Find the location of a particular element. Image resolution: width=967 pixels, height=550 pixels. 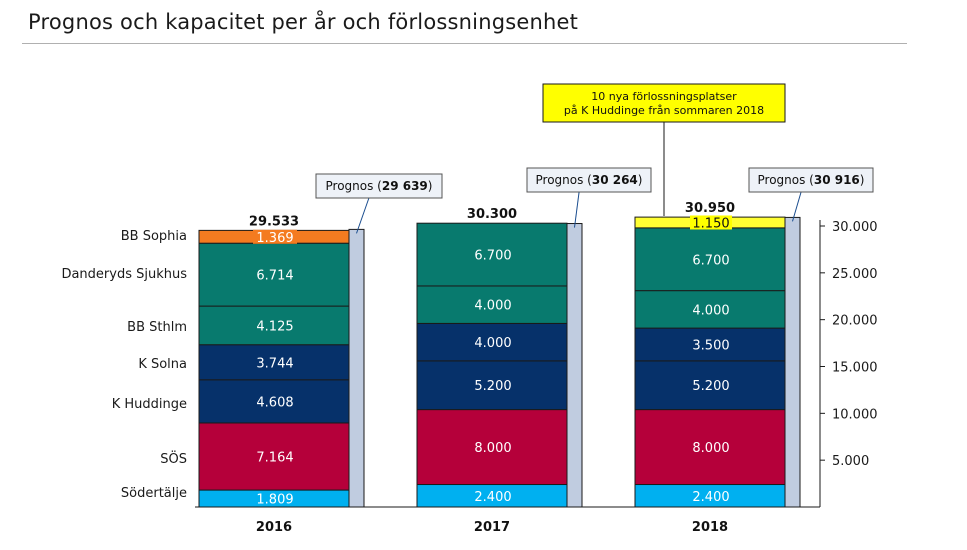

bar-segment-k-huddinge-2016 is located at coordinates (274, 401).